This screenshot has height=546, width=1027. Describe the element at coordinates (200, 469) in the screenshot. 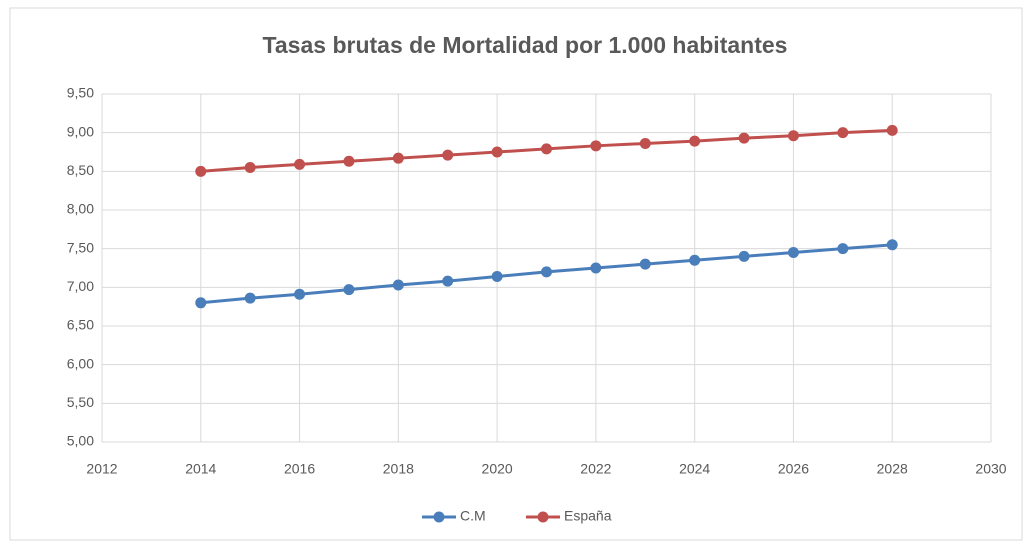

I see `x-tick-label: 2014` at that location.